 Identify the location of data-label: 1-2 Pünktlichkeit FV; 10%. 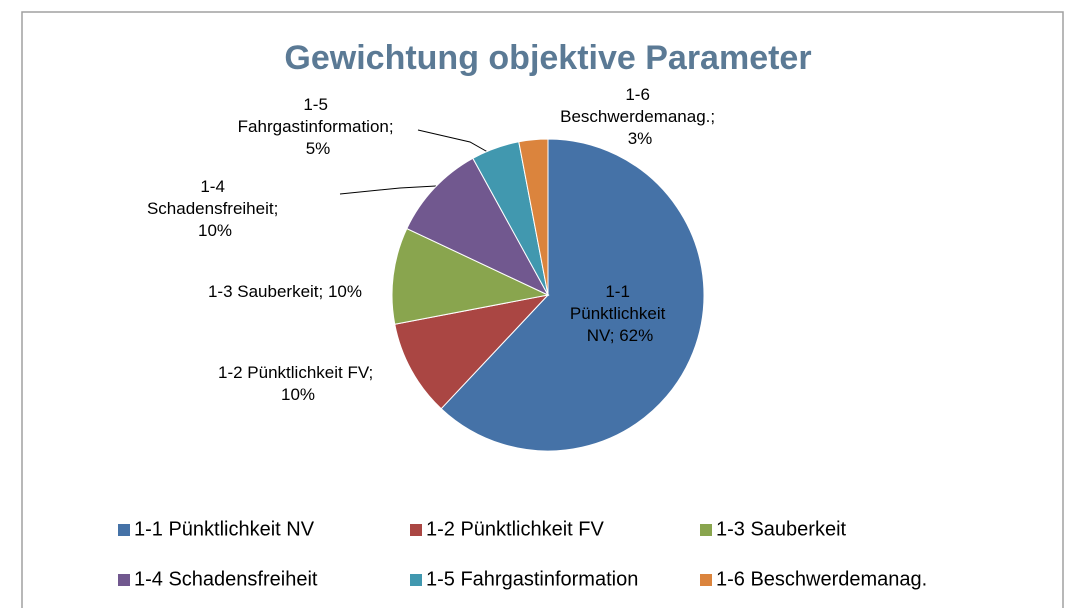
(298, 383).